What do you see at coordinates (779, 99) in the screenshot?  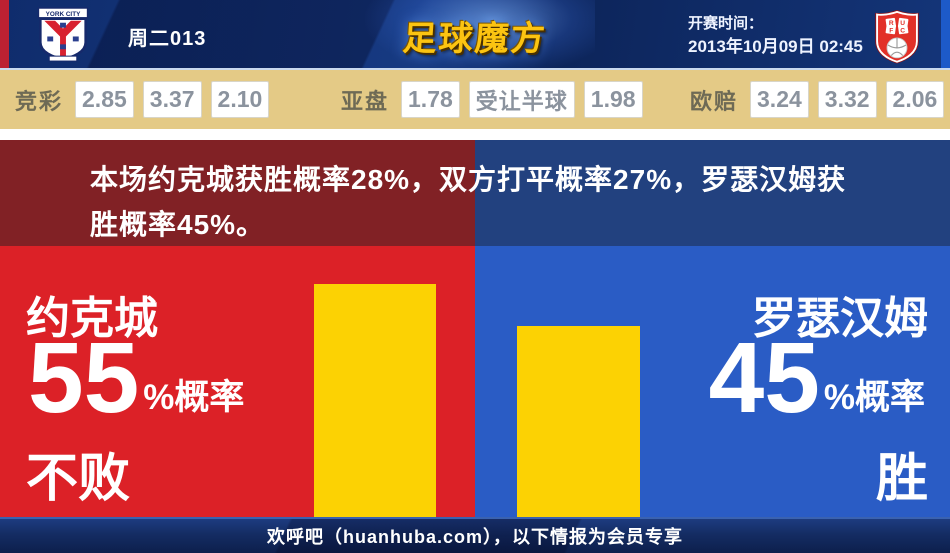 I see `european-home-odds: 3.24` at bounding box center [779, 99].